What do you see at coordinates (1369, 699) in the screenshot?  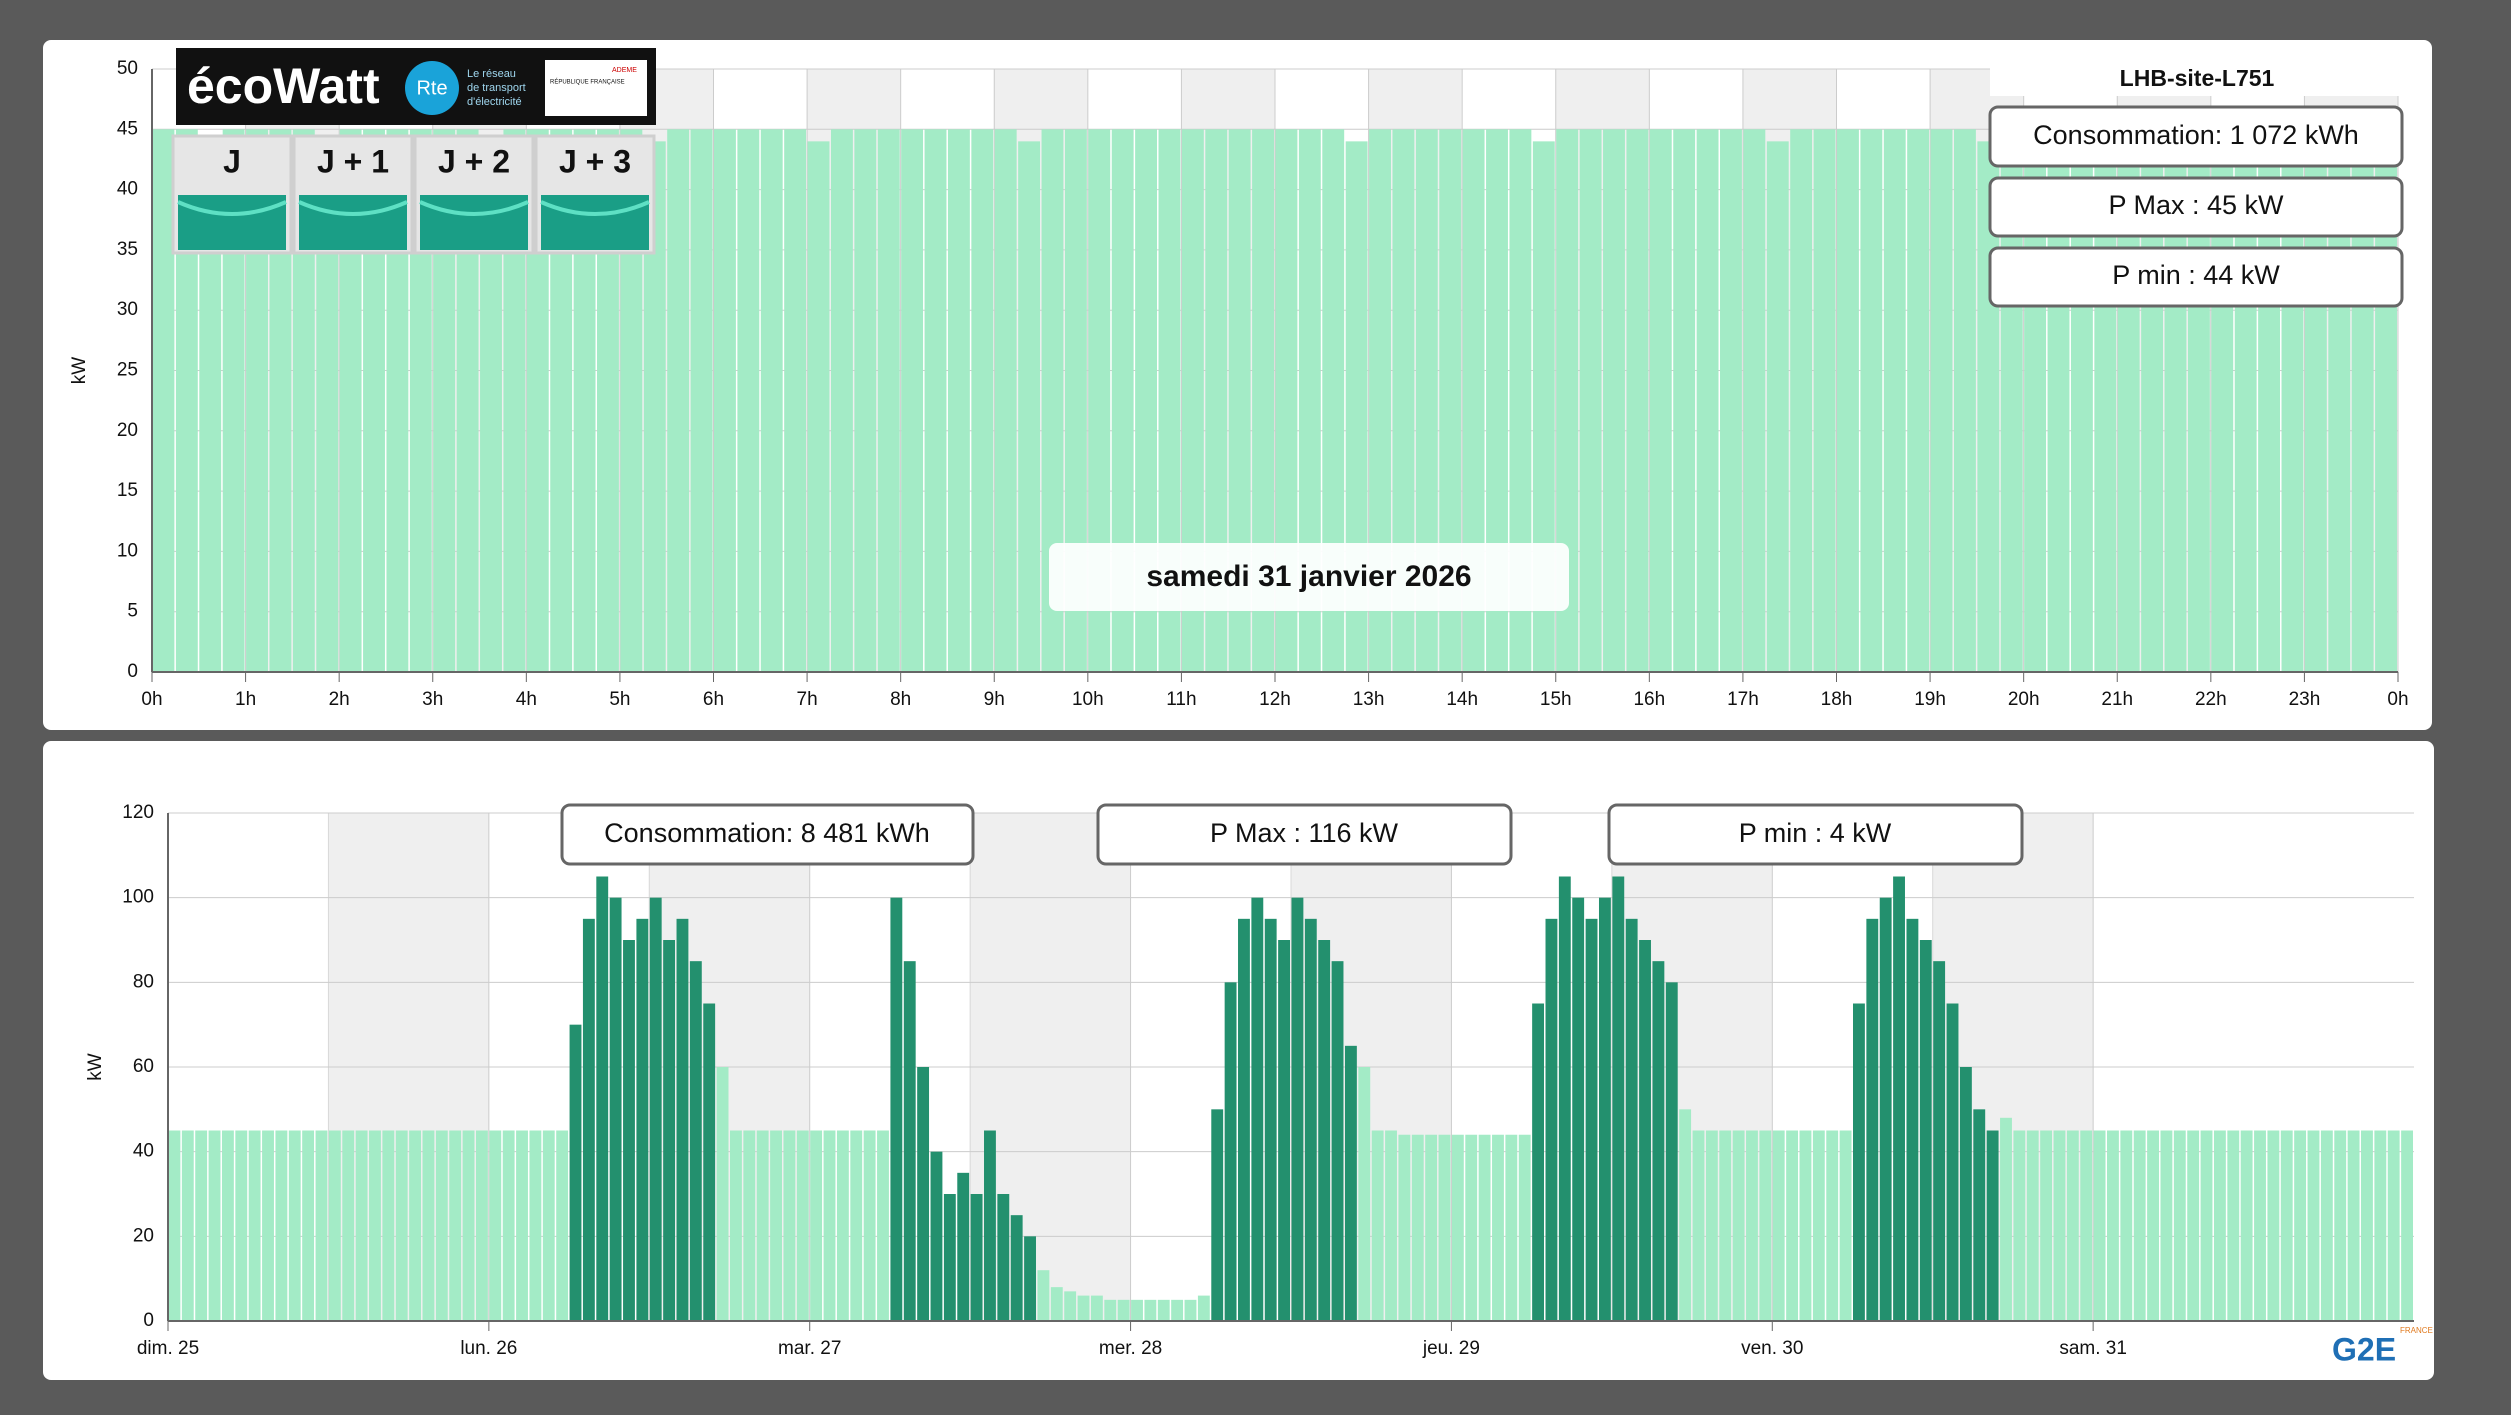 I see `x-tick-label: 13h` at bounding box center [1369, 699].